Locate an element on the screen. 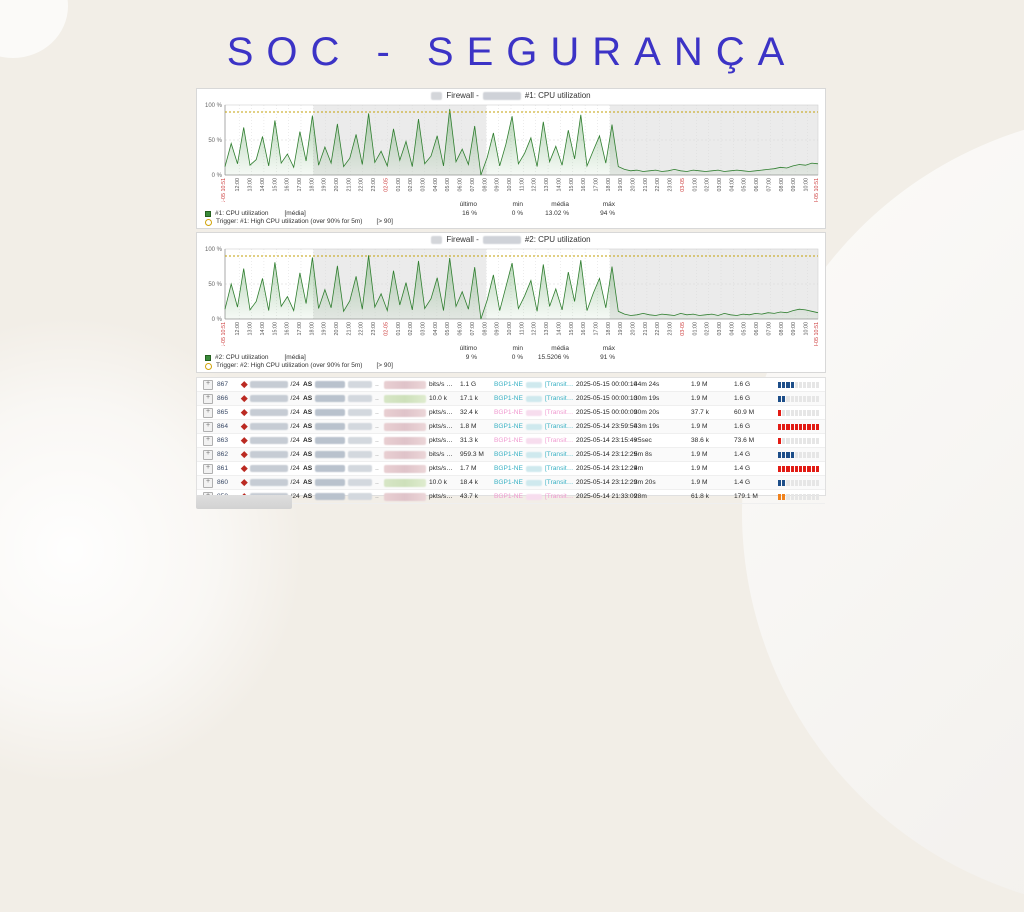  svg-text: 09:00 is located at coordinates (498, 329).